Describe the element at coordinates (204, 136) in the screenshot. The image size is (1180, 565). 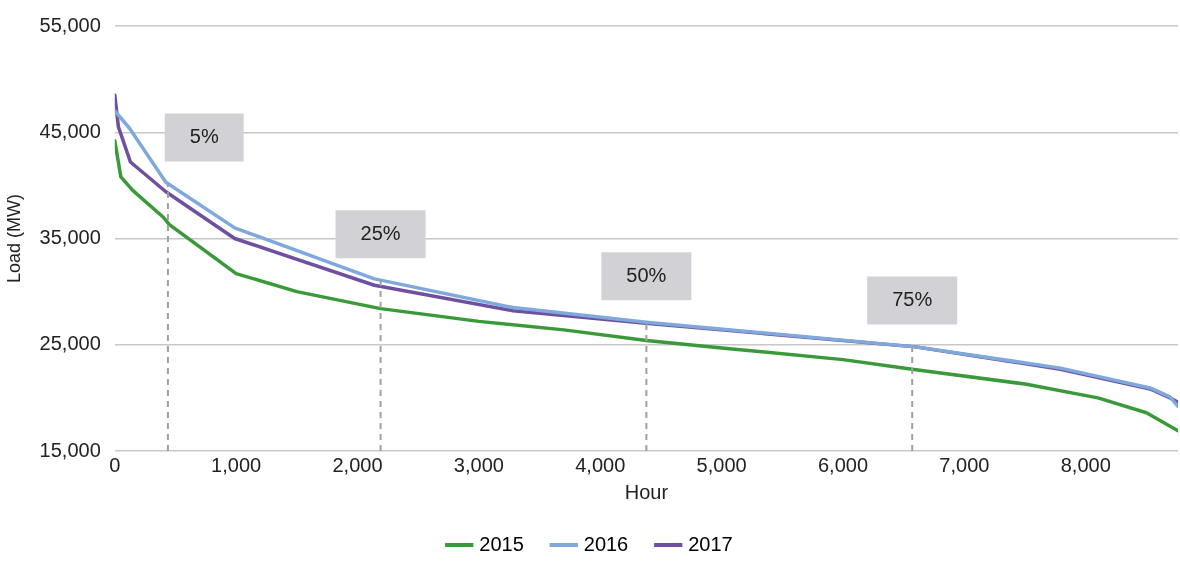
I see `annotation: 5%` at that location.